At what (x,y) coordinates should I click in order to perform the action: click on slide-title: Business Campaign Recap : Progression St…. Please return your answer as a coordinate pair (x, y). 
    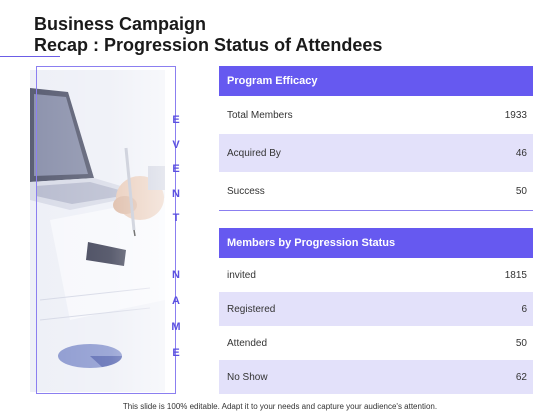
    Looking at the image, I should click on (208, 35).